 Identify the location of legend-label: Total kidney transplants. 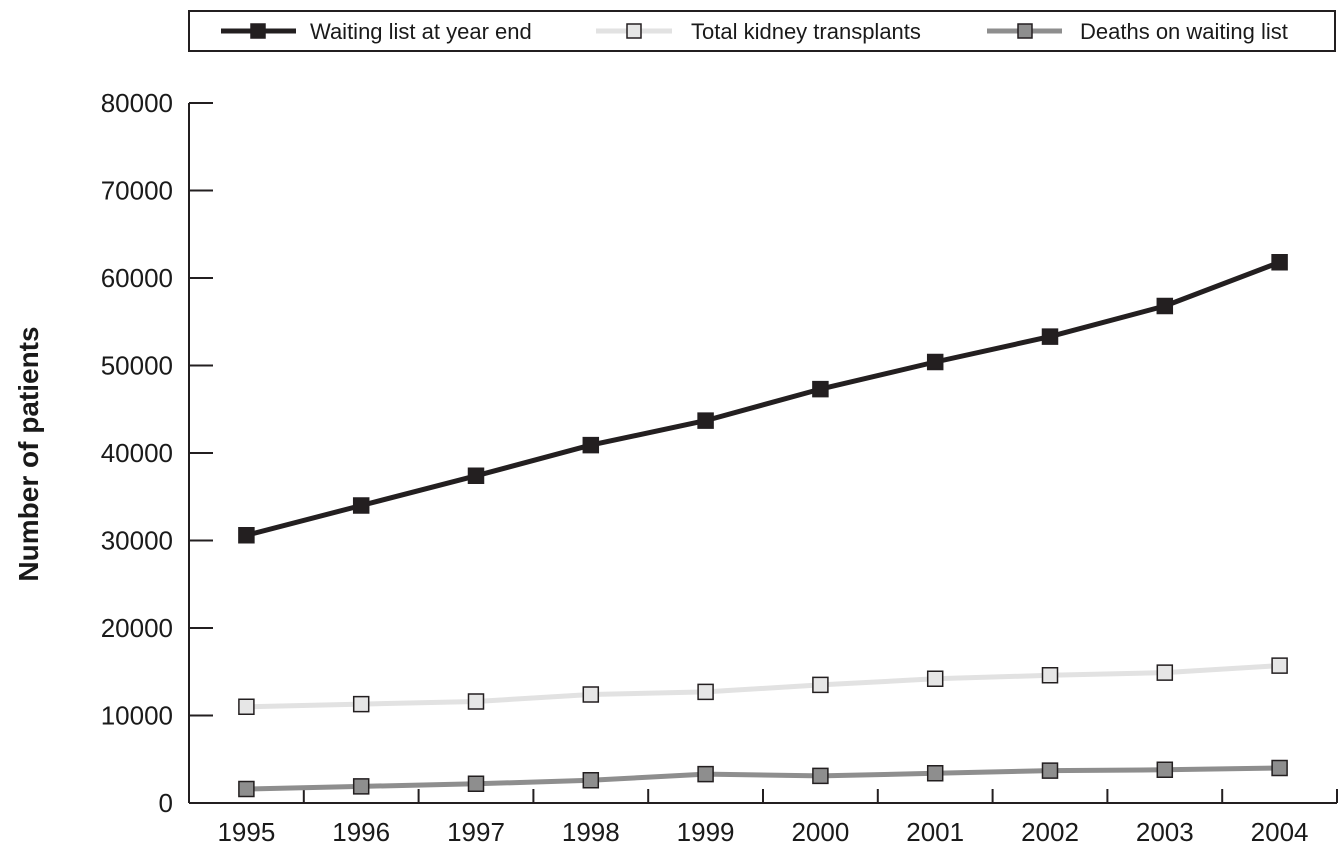
(806, 31).